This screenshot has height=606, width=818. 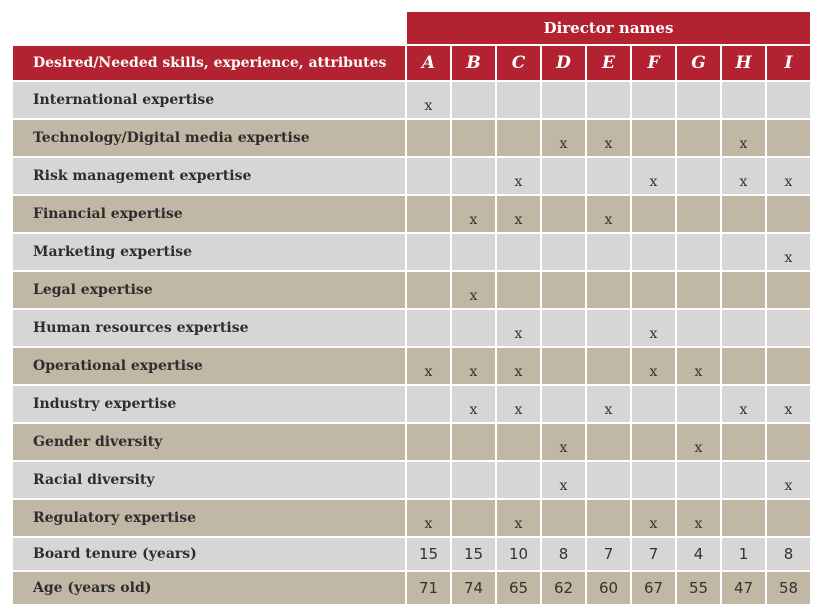 I want to click on value-cell: 1, so click(x=743, y=554).